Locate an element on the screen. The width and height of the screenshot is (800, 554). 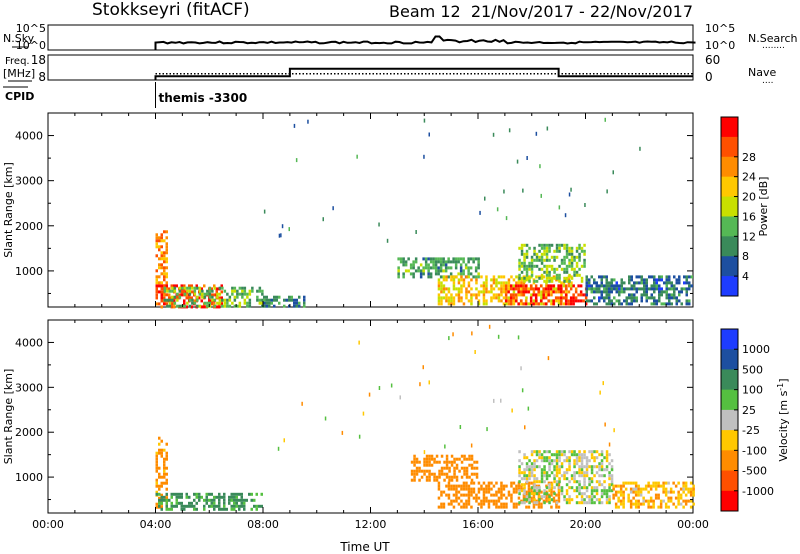
colorbar-label: Power [dB] is located at coordinates (763, 207).